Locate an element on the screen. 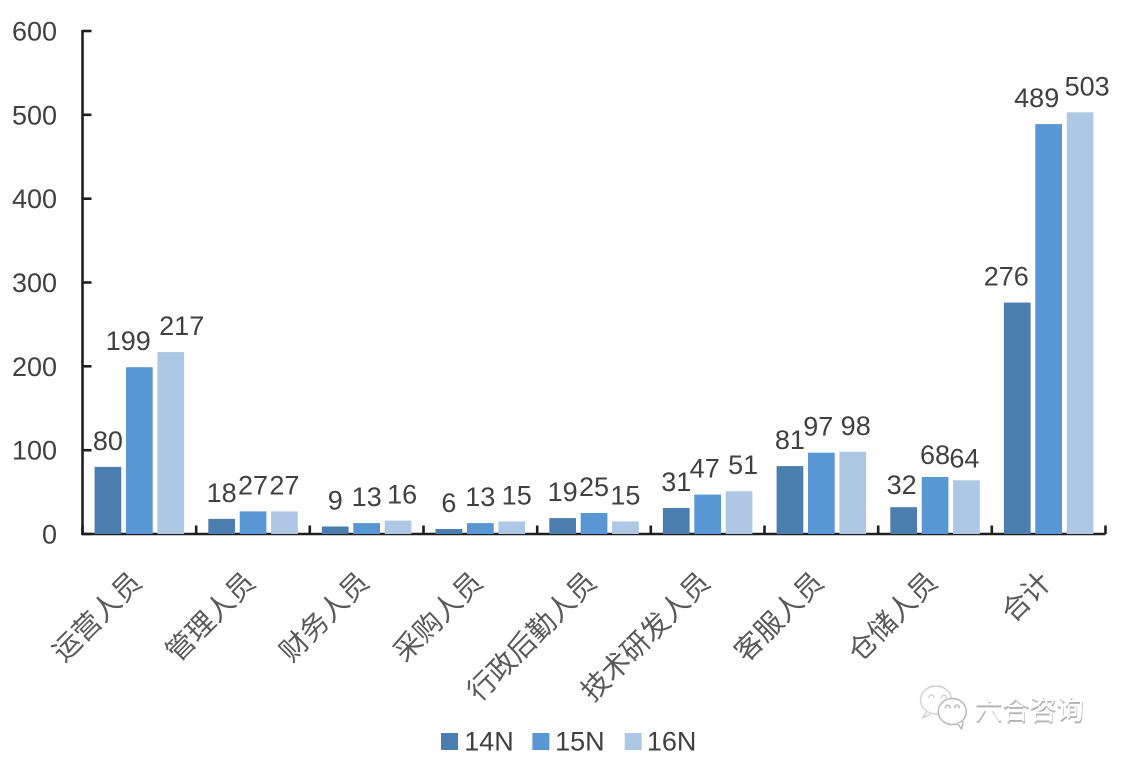 The height and width of the screenshot is (757, 1121). svg-text: 51 is located at coordinates (743, 465).